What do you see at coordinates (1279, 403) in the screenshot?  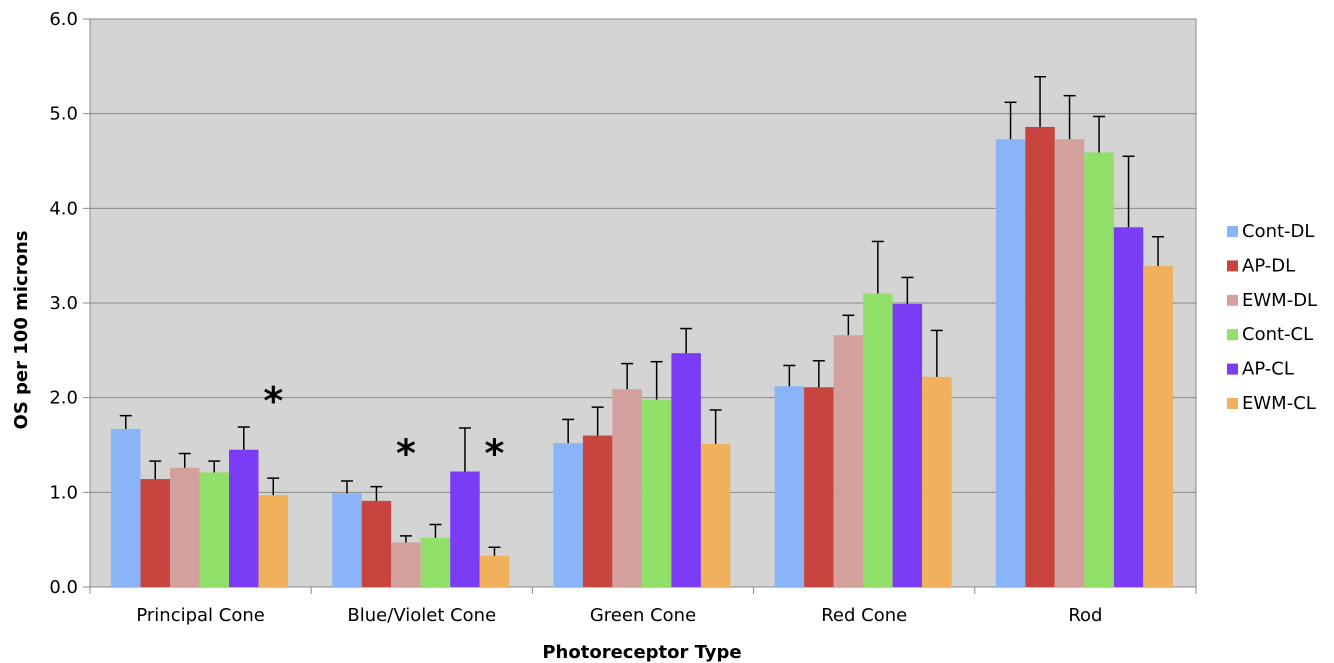 I see `legend-label: EWM-CL` at bounding box center [1279, 403].